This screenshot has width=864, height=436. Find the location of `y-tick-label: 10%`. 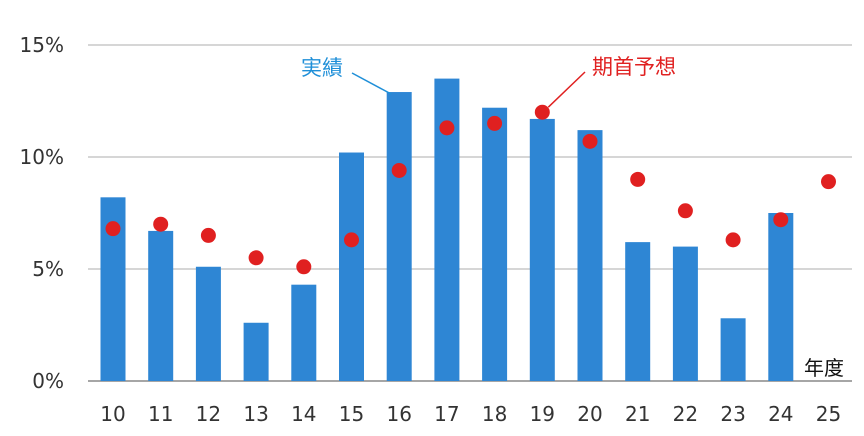

y-tick-label: 10% is located at coordinates (42, 157).